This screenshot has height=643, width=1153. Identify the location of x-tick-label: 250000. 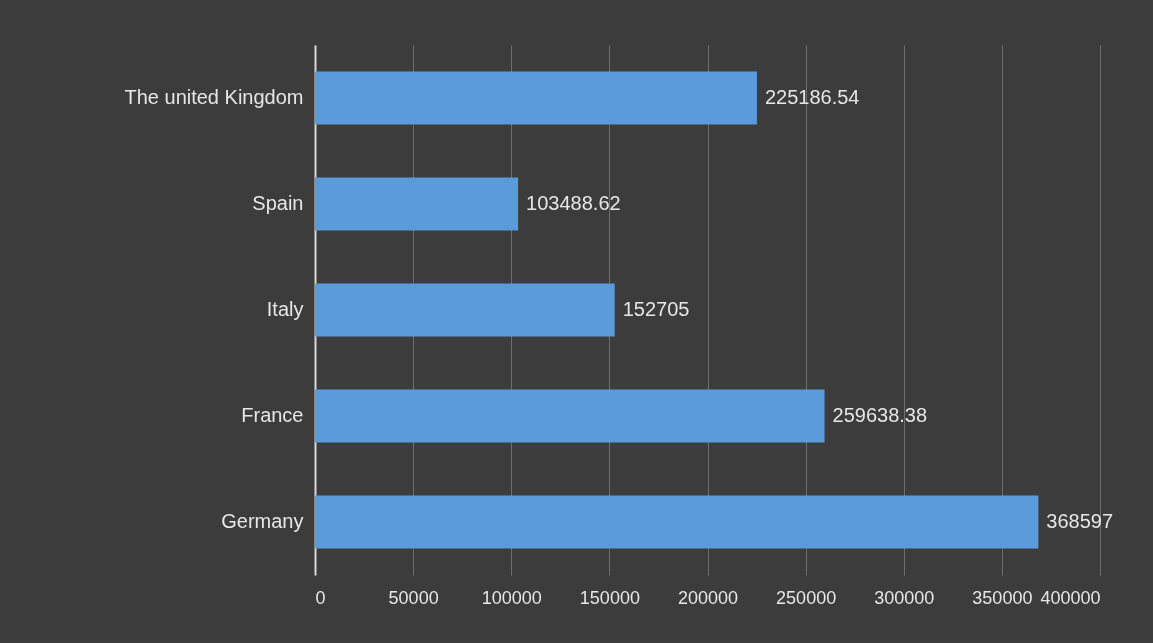
(806, 597).